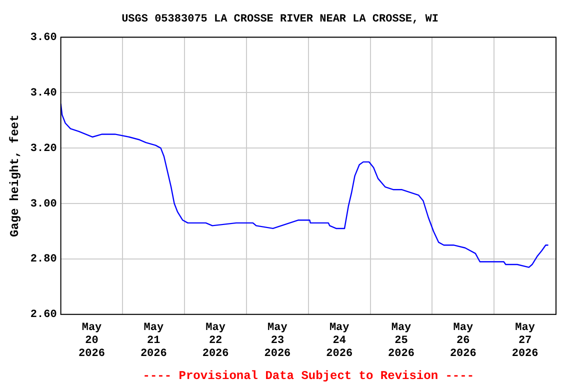 Image resolution: width=576 pixels, height=384 pixels. Describe the element at coordinates (43, 93) in the screenshot. I see `y-tick-label: 3.40` at that location.